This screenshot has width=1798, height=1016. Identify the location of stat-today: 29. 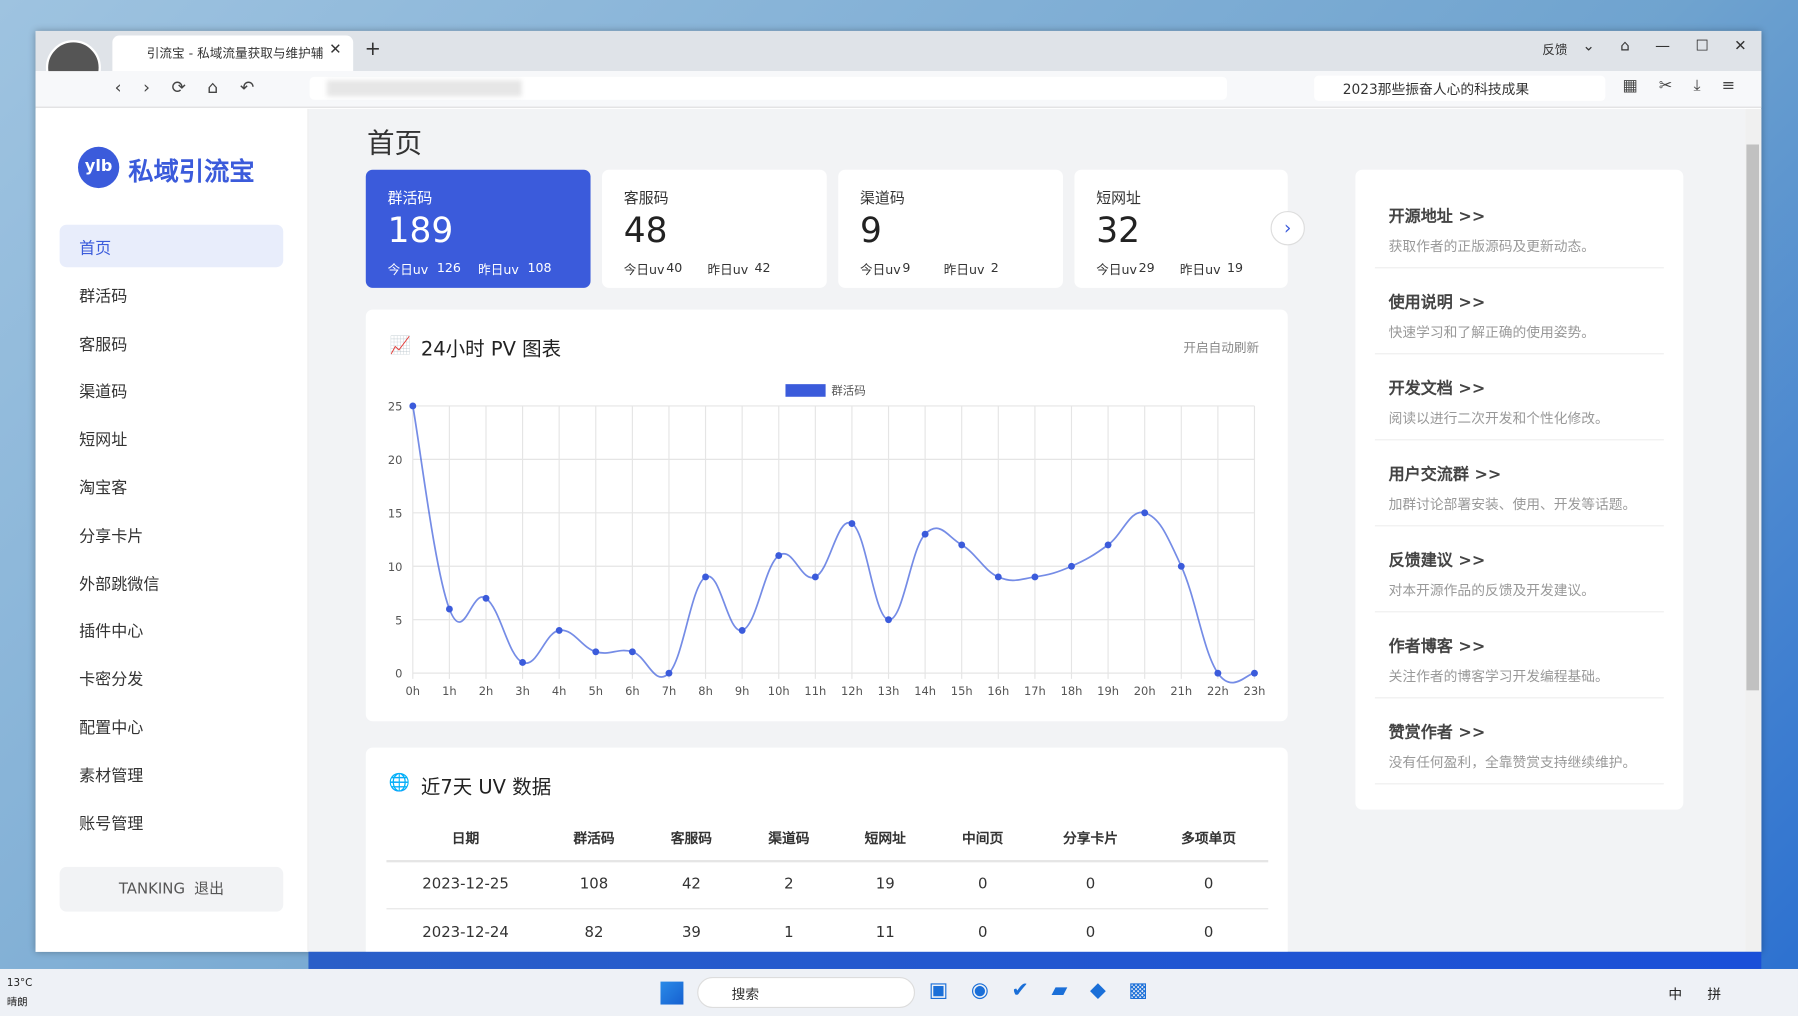
(1146, 268).